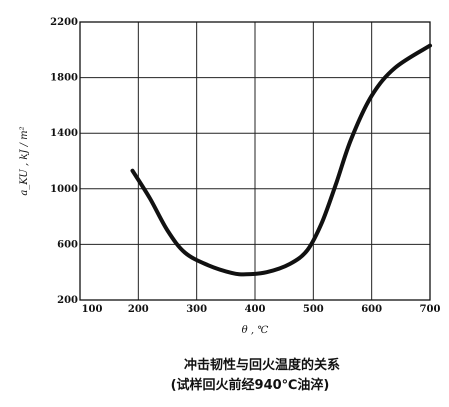 The height and width of the screenshot is (407, 449). I want to click on x-tick-label: 200, so click(138, 309).